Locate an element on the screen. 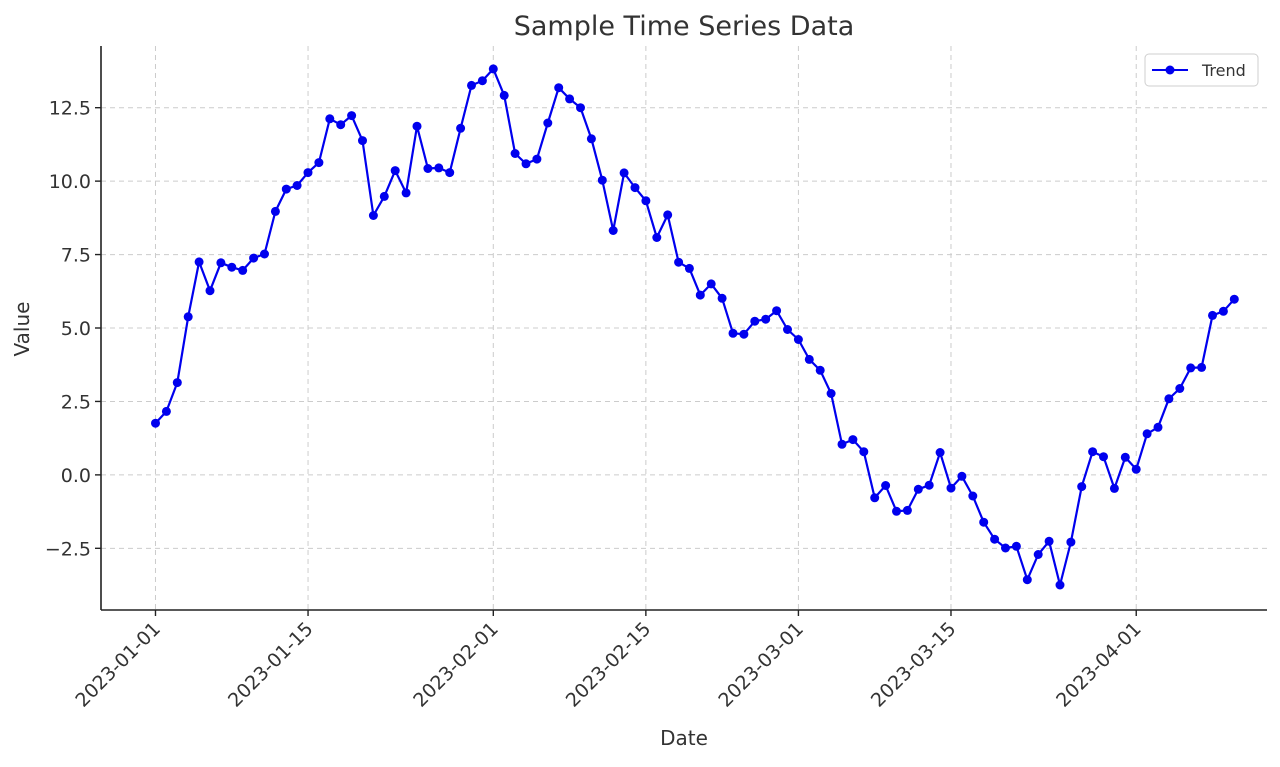  x-tick-label: 2023-02-15 is located at coordinates (609, 665).